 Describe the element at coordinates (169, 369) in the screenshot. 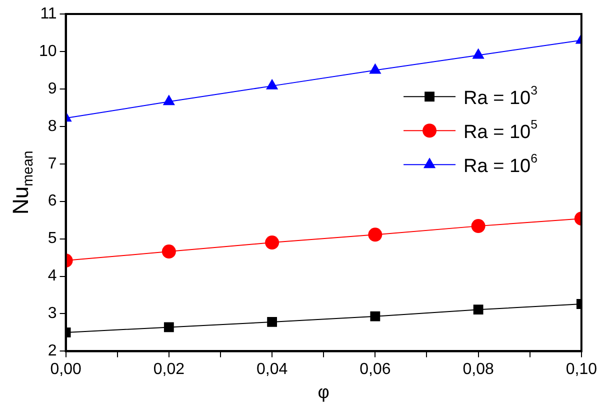

I see `x-tick-label: 0,02` at that location.